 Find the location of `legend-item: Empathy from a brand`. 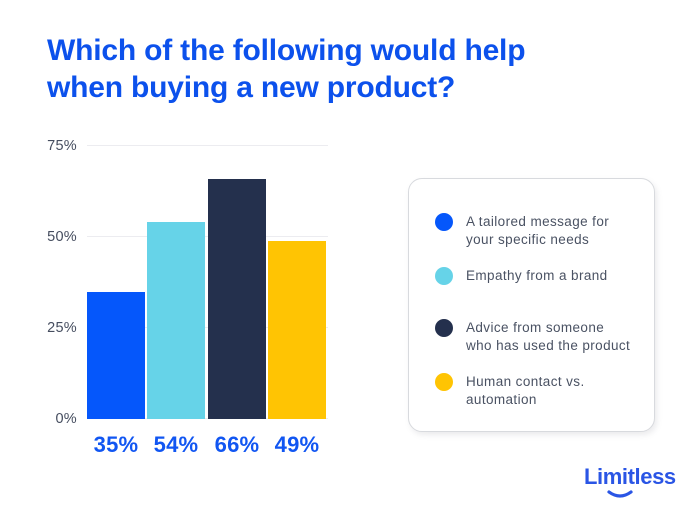

legend-item: Empathy from a brand is located at coordinates (534, 276).